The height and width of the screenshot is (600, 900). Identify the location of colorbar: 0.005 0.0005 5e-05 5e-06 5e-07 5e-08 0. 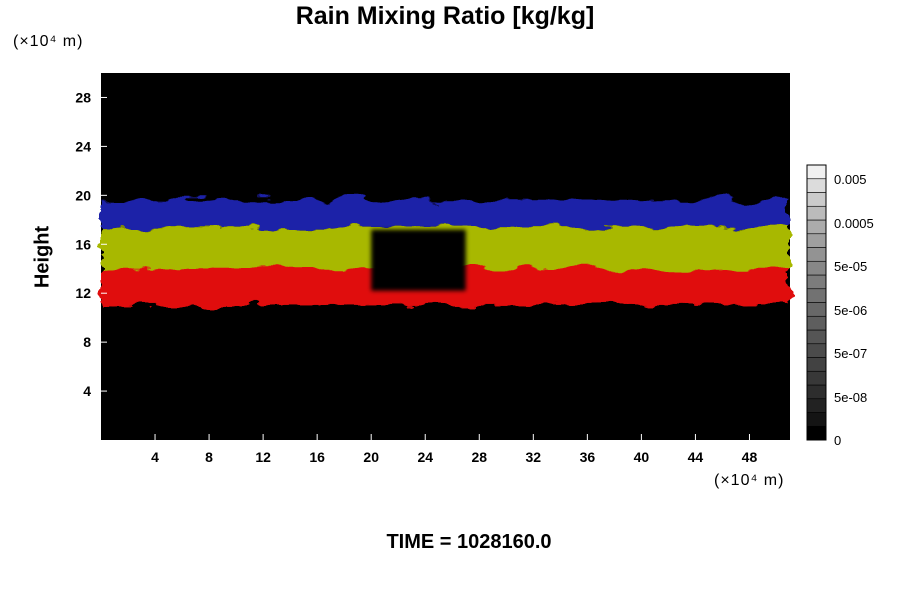
(840, 306).